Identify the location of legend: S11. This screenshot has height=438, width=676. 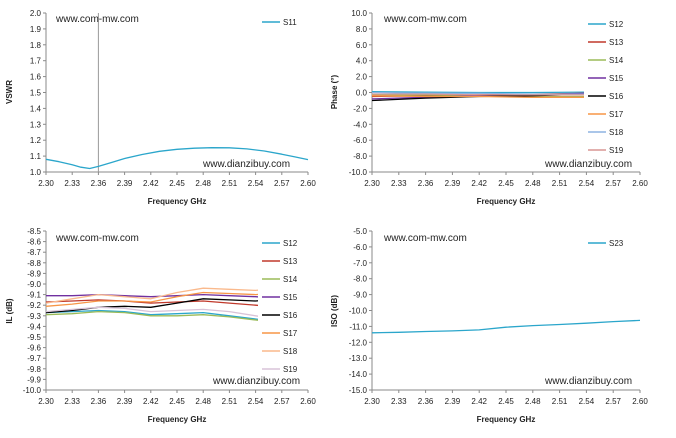
(283, 20).